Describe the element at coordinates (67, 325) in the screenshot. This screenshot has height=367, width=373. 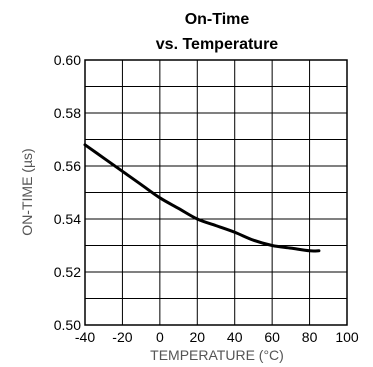
I see `y-tick-label-0: 0.50` at that location.